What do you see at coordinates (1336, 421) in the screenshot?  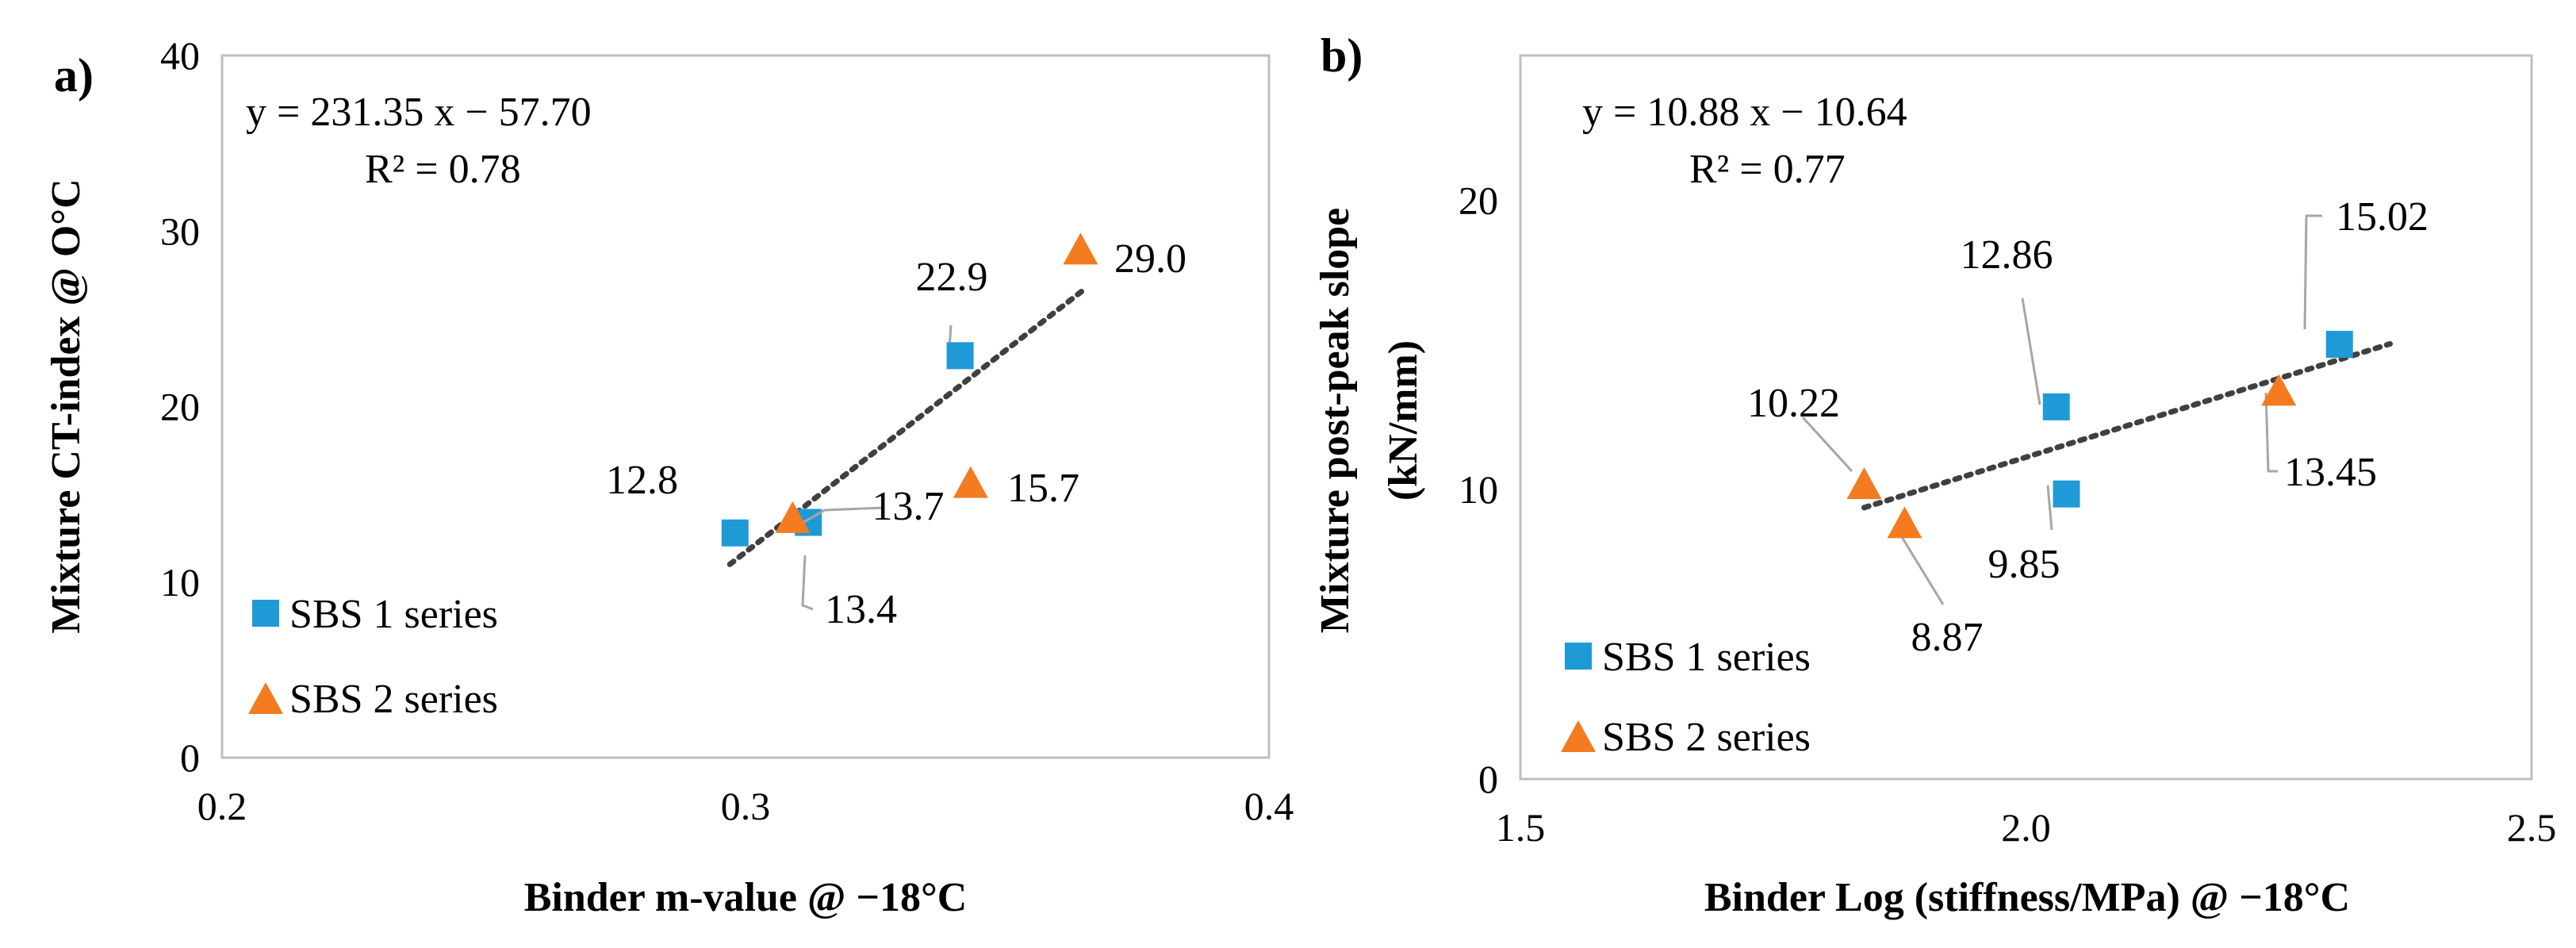 I see `y-axis-title-line: Mixture post-peak slope` at bounding box center [1336, 421].